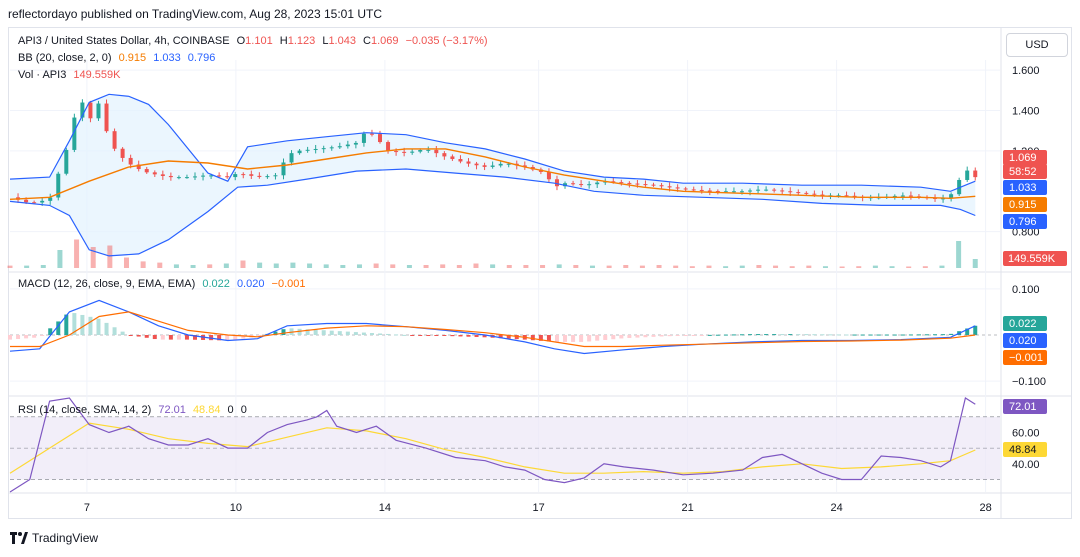  What do you see at coordinates (339, 41) in the screenshot?
I see `ohlc-low: L1.043` at bounding box center [339, 41].